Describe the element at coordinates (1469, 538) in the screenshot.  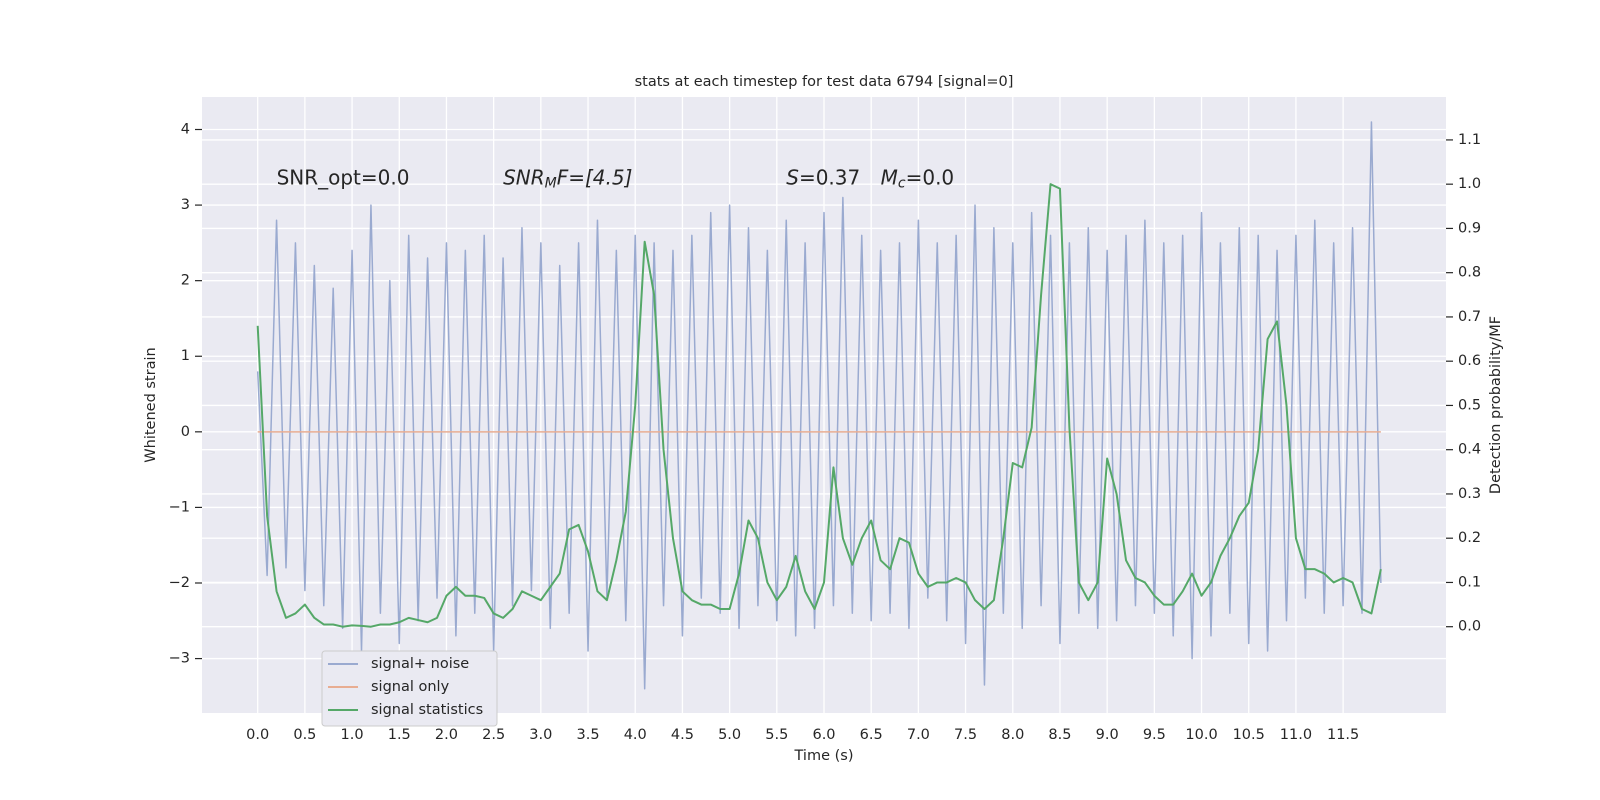
I see `y2-tick-label: 0.2` at that location.